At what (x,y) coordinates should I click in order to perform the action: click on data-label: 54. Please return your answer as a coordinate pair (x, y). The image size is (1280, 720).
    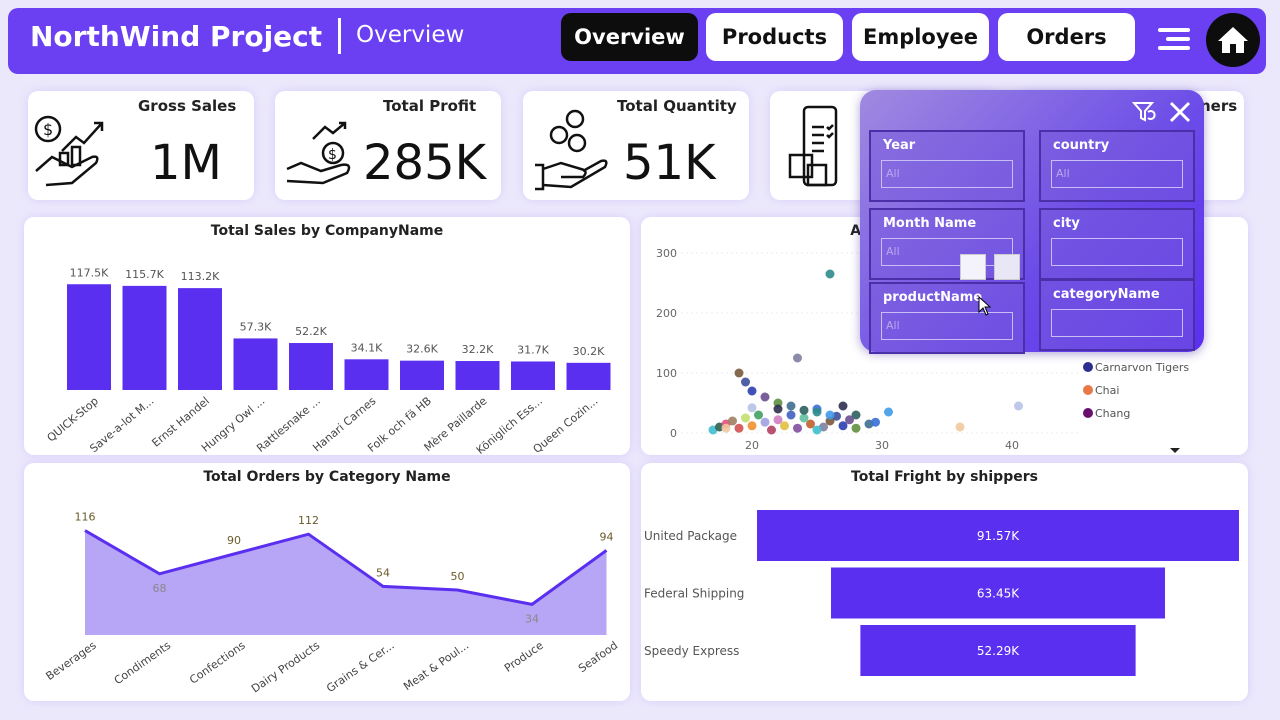
    Looking at the image, I should click on (383, 572).